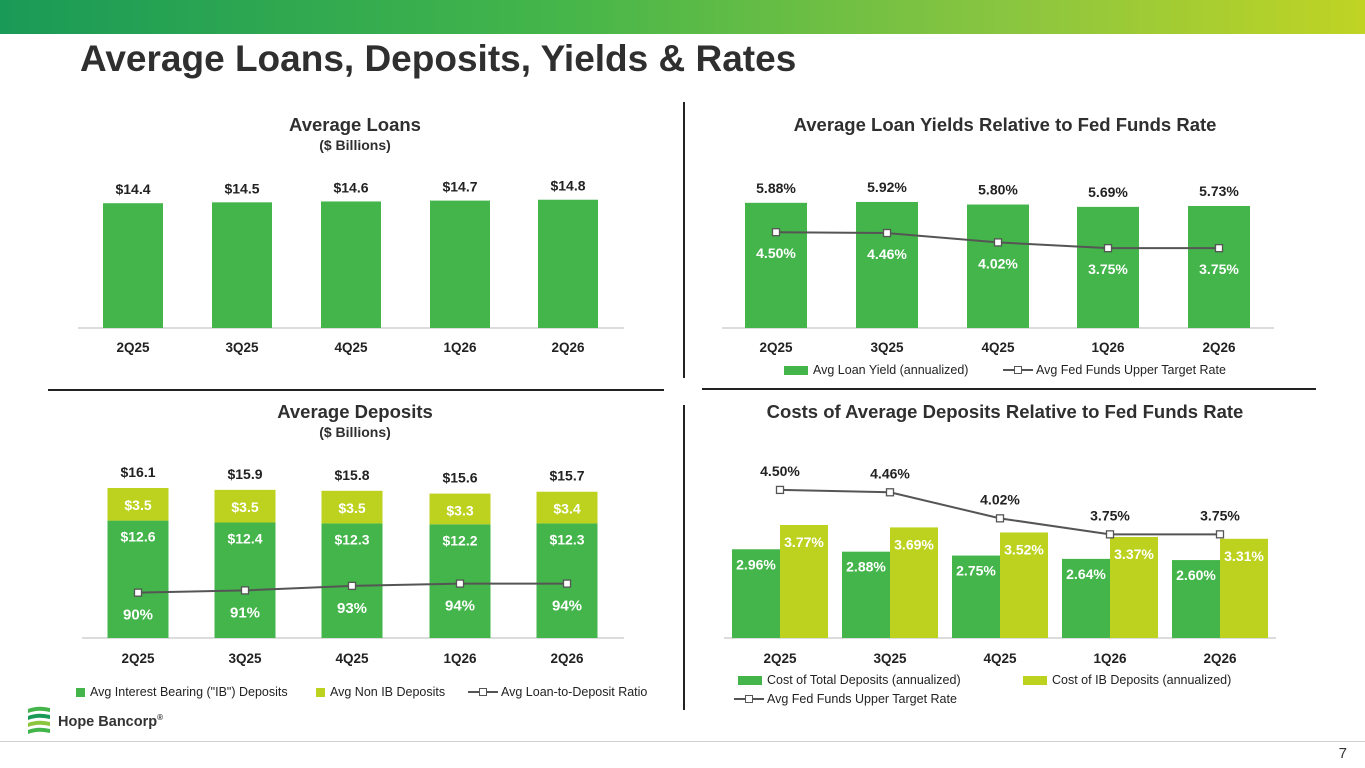  What do you see at coordinates (138, 579) in the screenshot?
I see `ib-deposits-bar-2Q25` at bounding box center [138, 579].